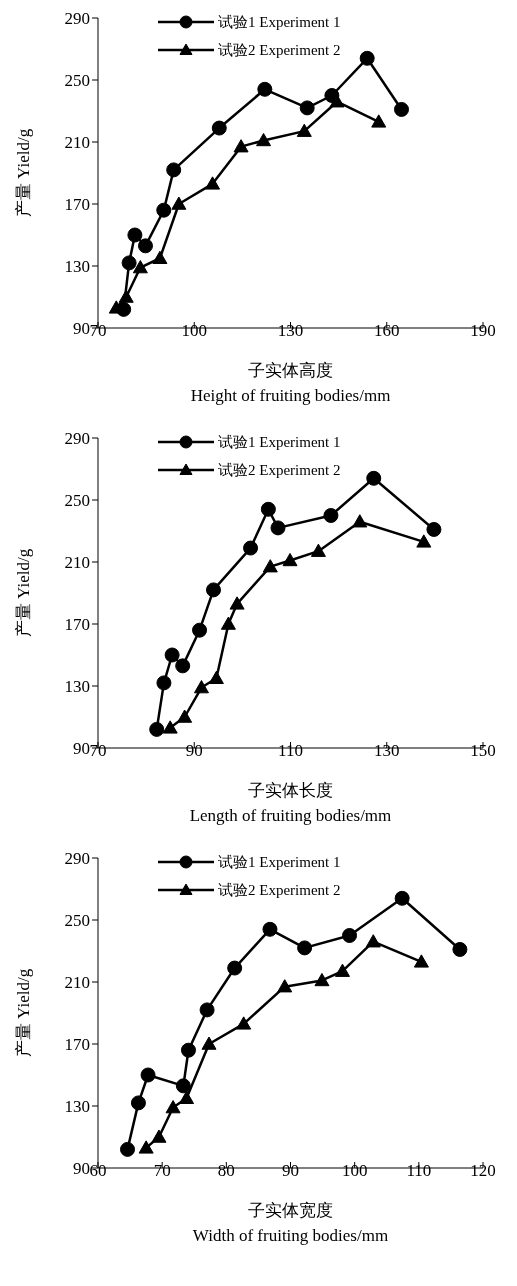 The image size is (517, 1286). What do you see at coordinates (290, 1223) in the screenshot?
I see `x-axis-title: 子实体宽度 Width of fruiting bodies/mm` at bounding box center [290, 1223].